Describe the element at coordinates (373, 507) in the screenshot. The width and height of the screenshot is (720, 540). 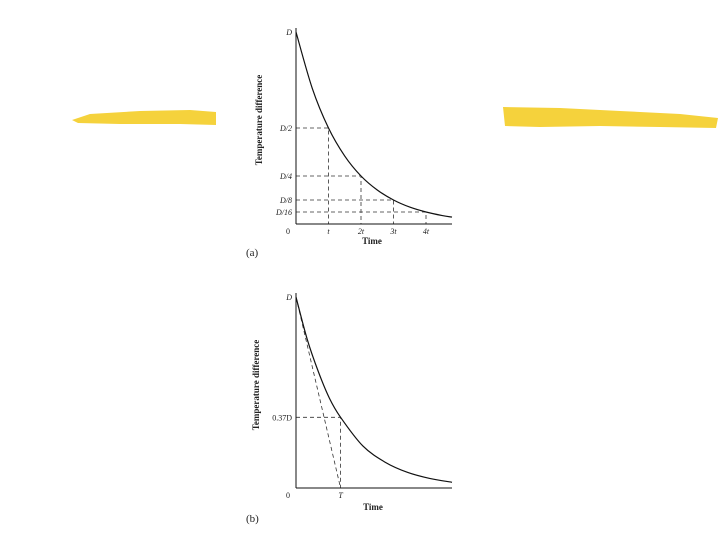
I see `chart-b-xlabel: Time` at that location.